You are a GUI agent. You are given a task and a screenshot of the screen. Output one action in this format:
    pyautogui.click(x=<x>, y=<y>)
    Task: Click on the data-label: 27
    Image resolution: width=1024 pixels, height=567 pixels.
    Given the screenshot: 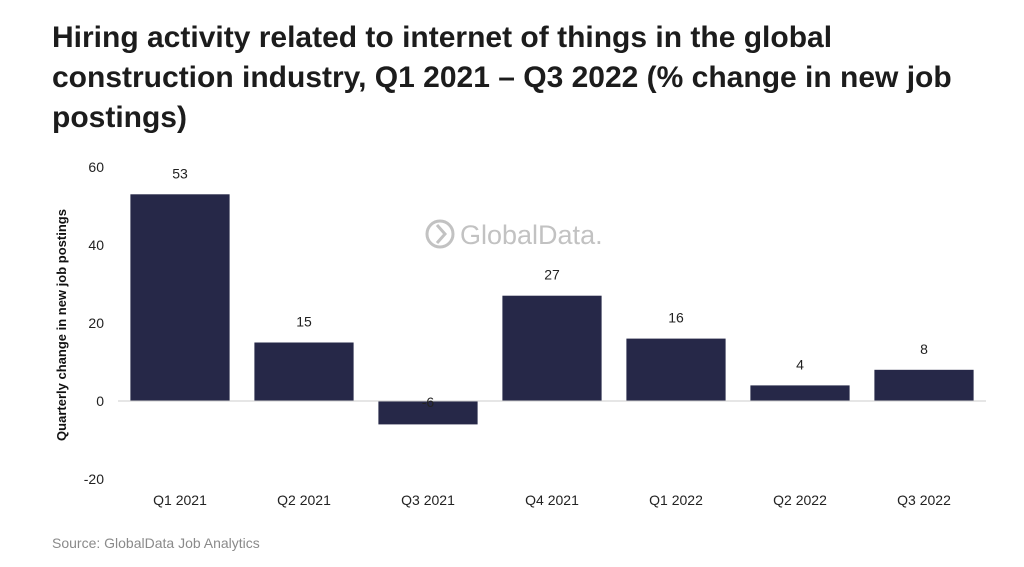 What is the action you would take?
    pyautogui.click(x=552, y=275)
    